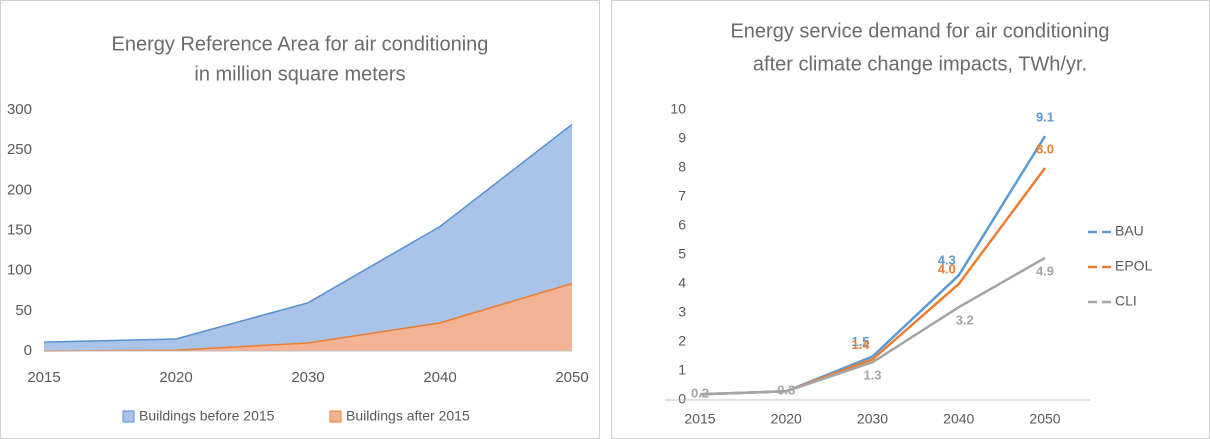  What do you see at coordinates (408, 416) in the screenshot?
I see `legend-label: Buildings after 2015` at bounding box center [408, 416].